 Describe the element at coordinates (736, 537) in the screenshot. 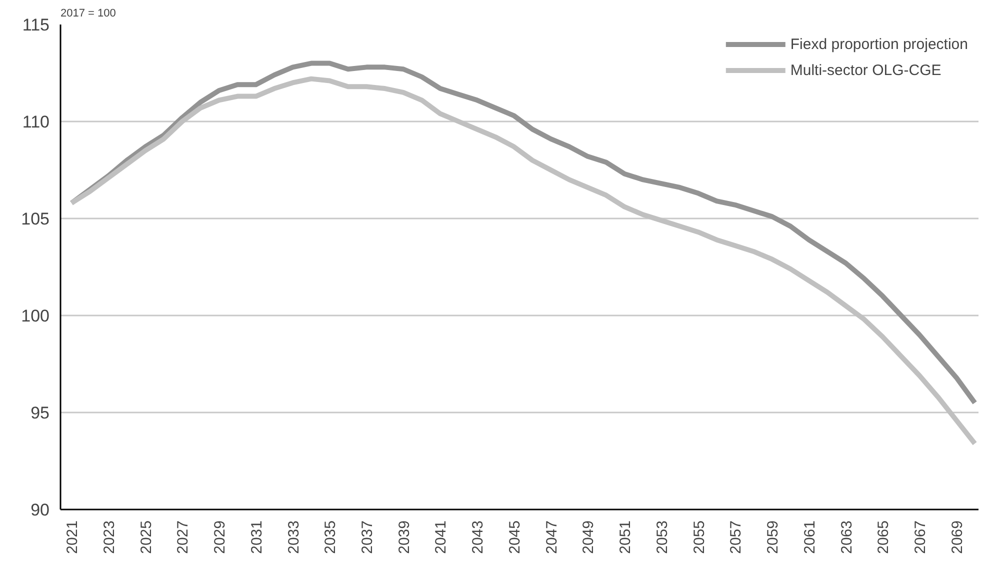

I see `x-tick-label: 2057` at that location.